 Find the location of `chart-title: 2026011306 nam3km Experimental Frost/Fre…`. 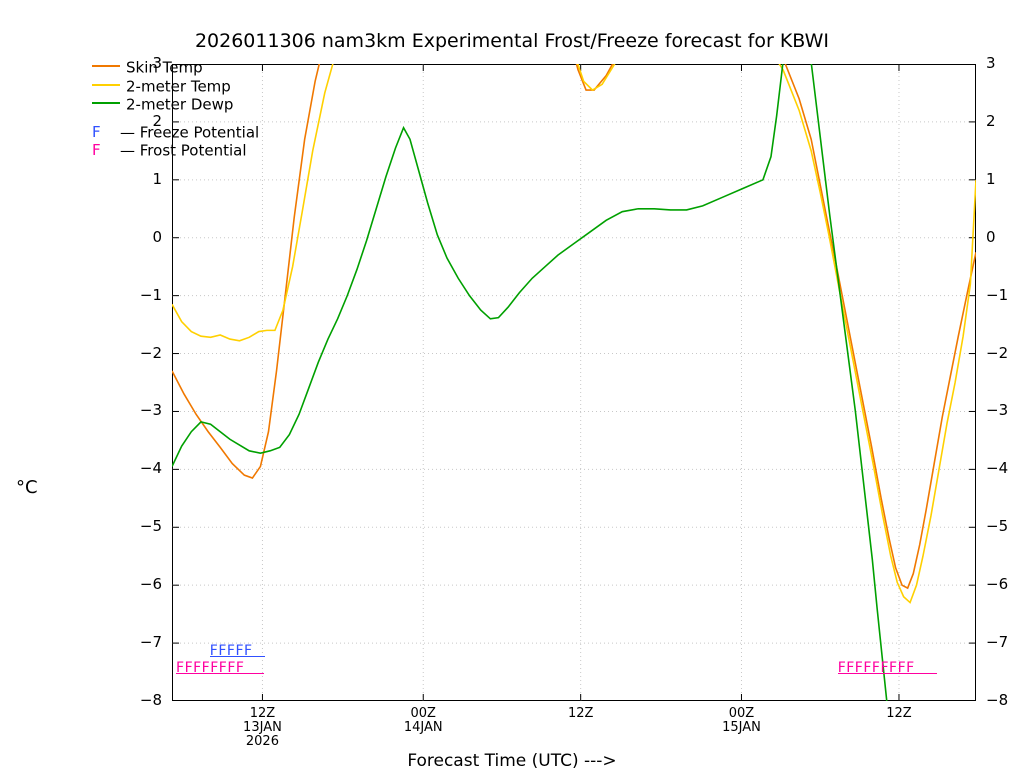

chart-title: 2026011306 nam3km Experimental Frost/Fre… is located at coordinates (512, 41).